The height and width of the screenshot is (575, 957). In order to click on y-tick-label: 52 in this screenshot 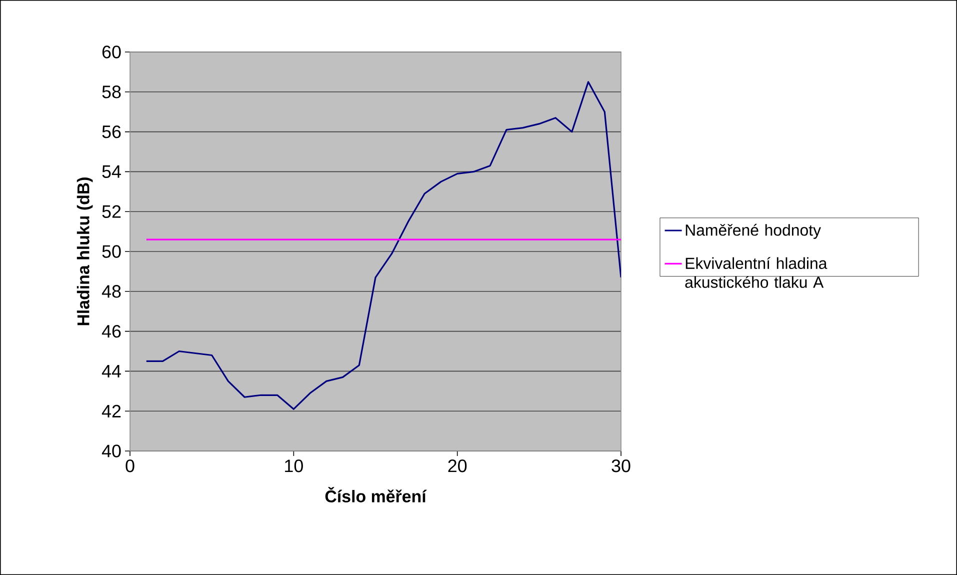, I will do `click(111, 211)`.